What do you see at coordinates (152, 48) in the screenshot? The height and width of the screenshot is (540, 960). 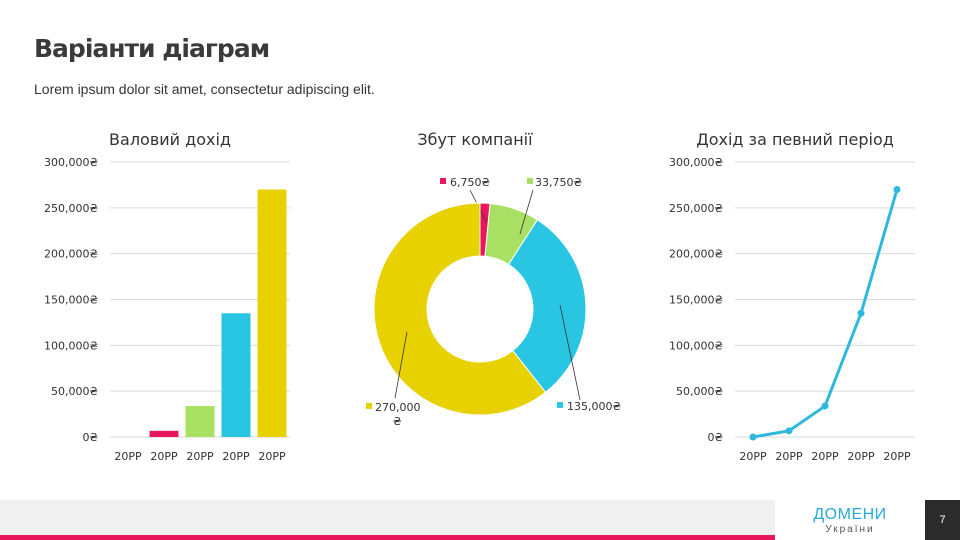 I see `slide-title: Варіанти діаграм` at bounding box center [152, 48].